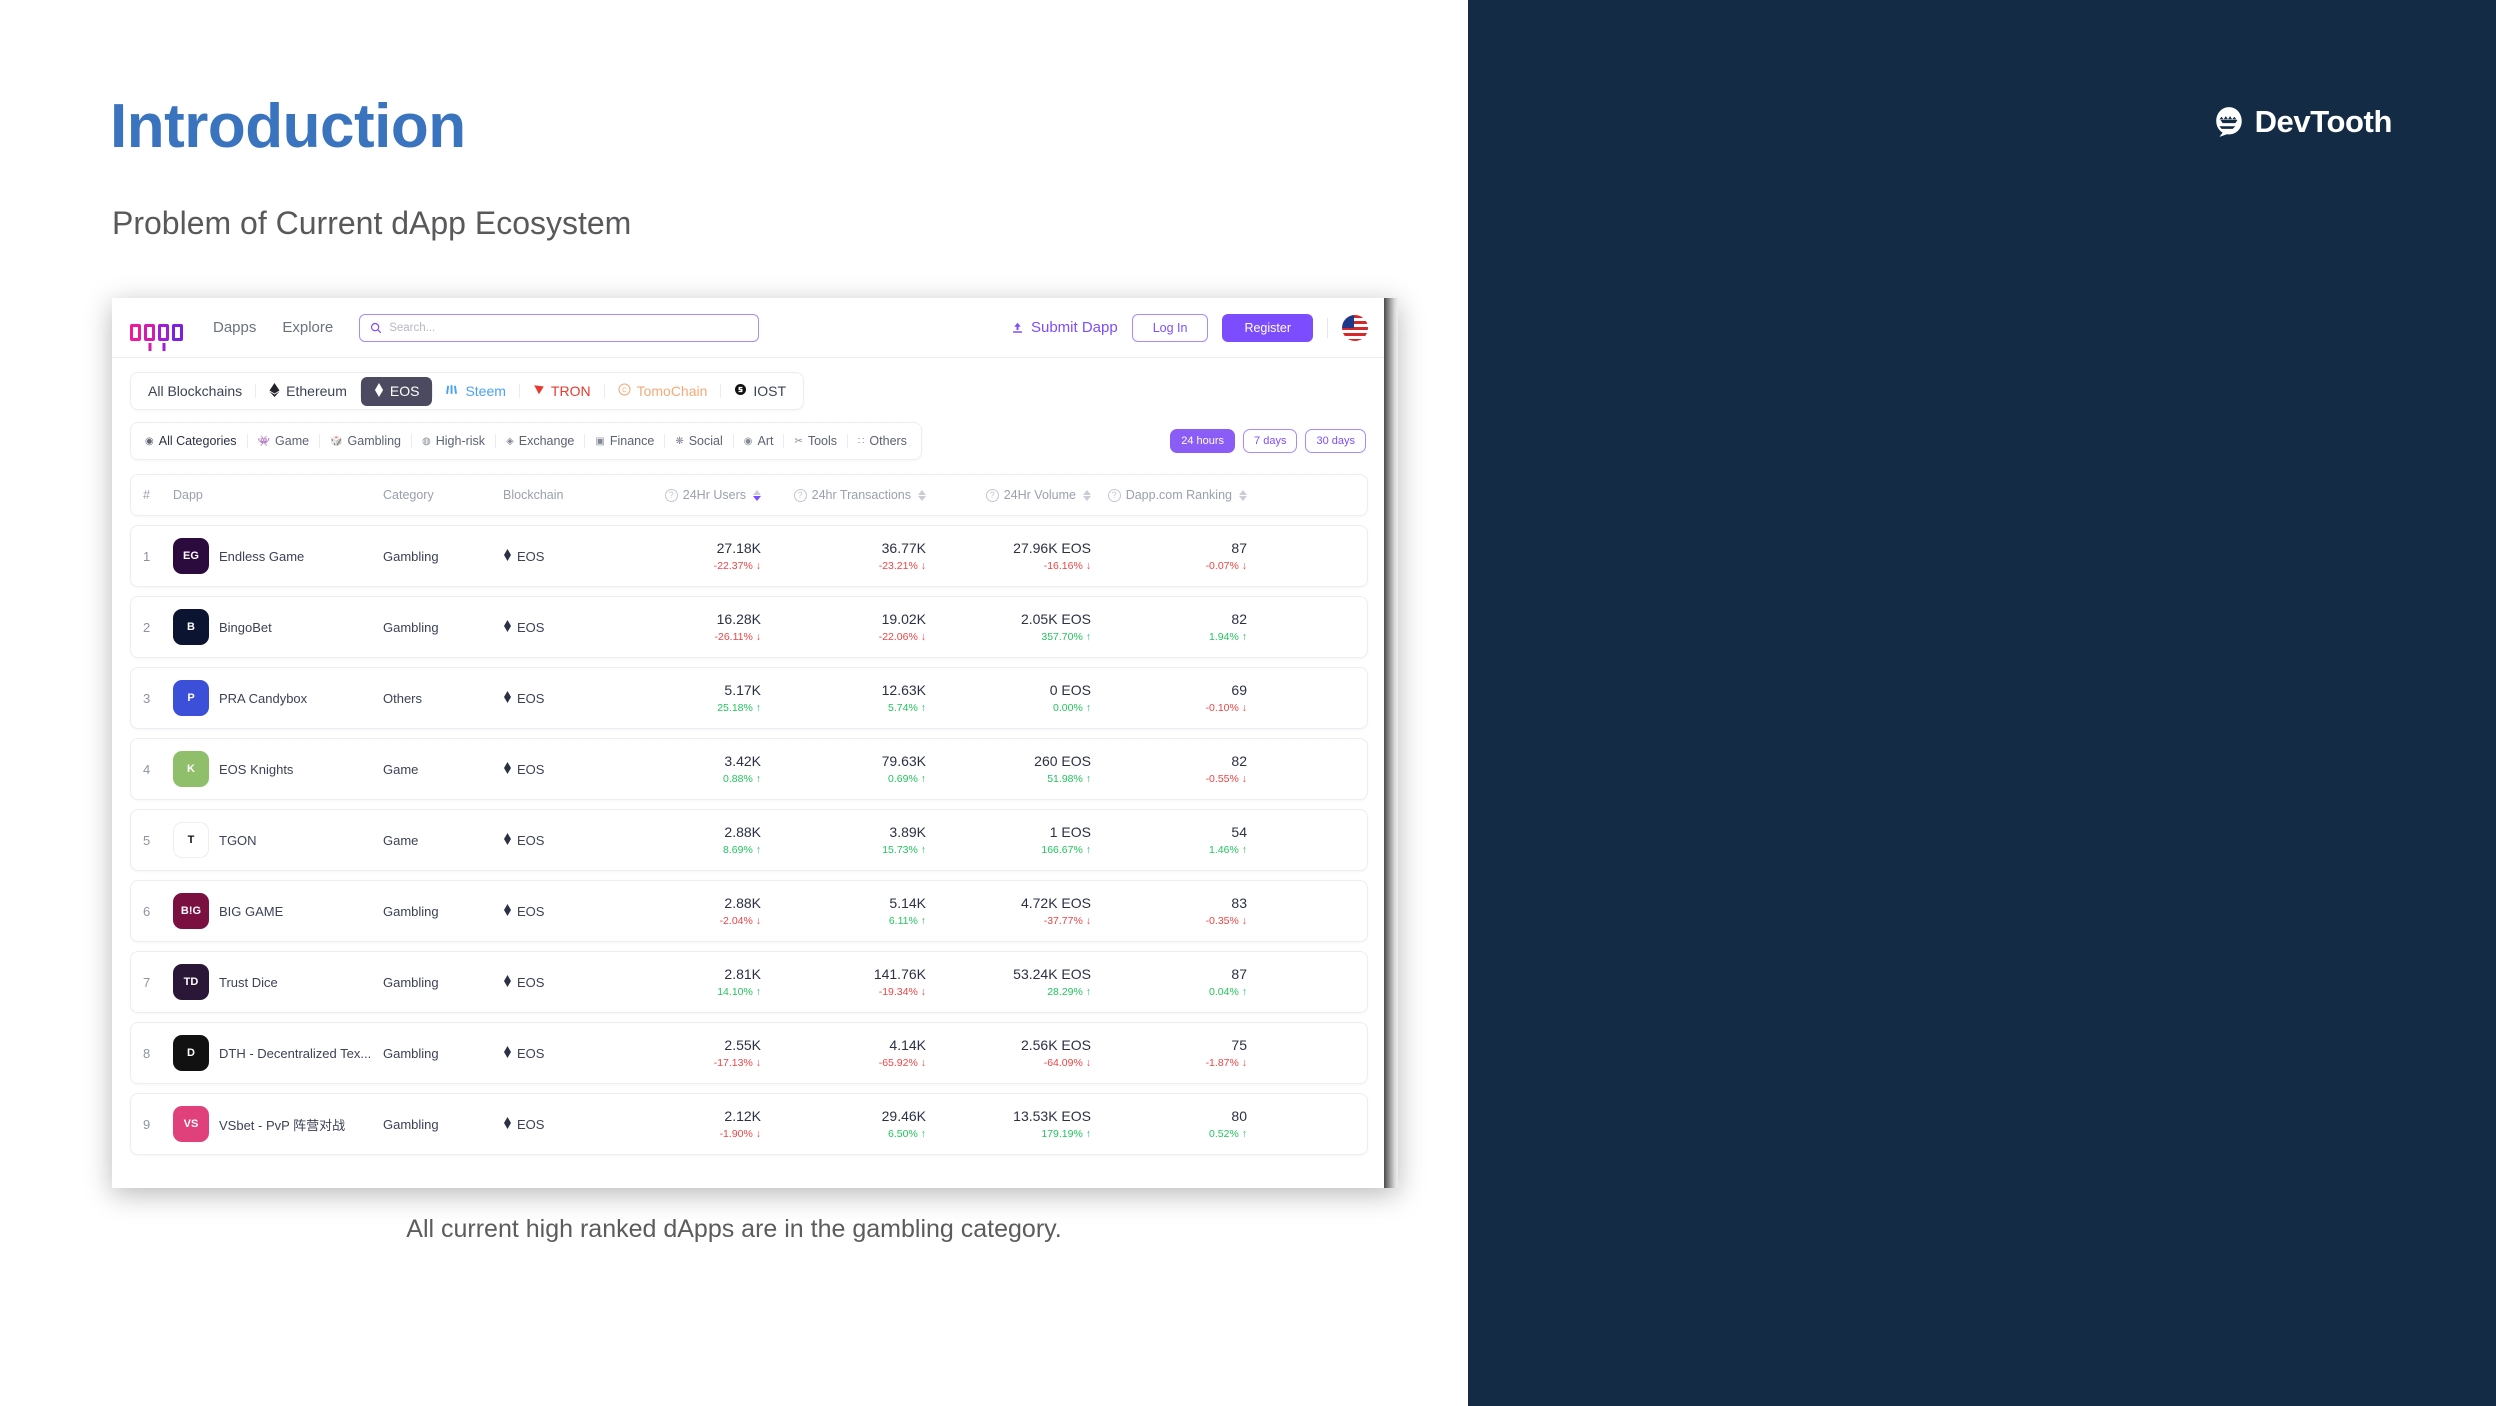  Describe the element at coordinates (147, 911) in the screenshot. I see `row-index: 6` at that location.